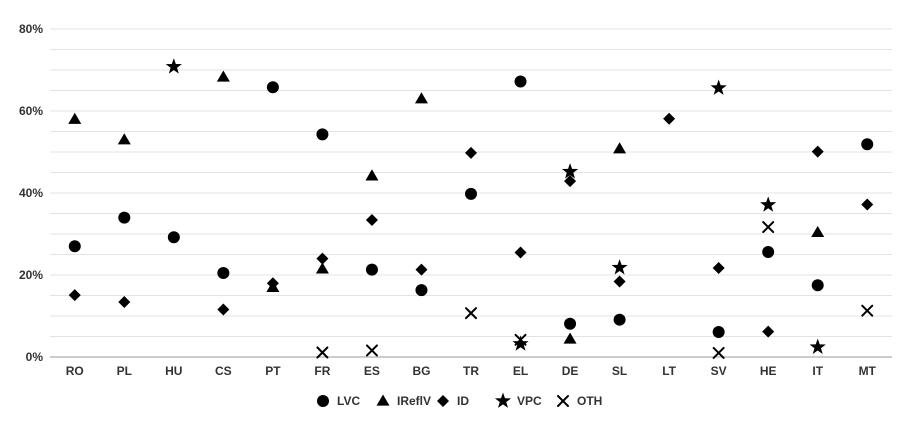 The image size is (913, 429). Describe the element at coordinates (35, 357) in the screenshot. I see `y-tick-label: 0%` at that location.